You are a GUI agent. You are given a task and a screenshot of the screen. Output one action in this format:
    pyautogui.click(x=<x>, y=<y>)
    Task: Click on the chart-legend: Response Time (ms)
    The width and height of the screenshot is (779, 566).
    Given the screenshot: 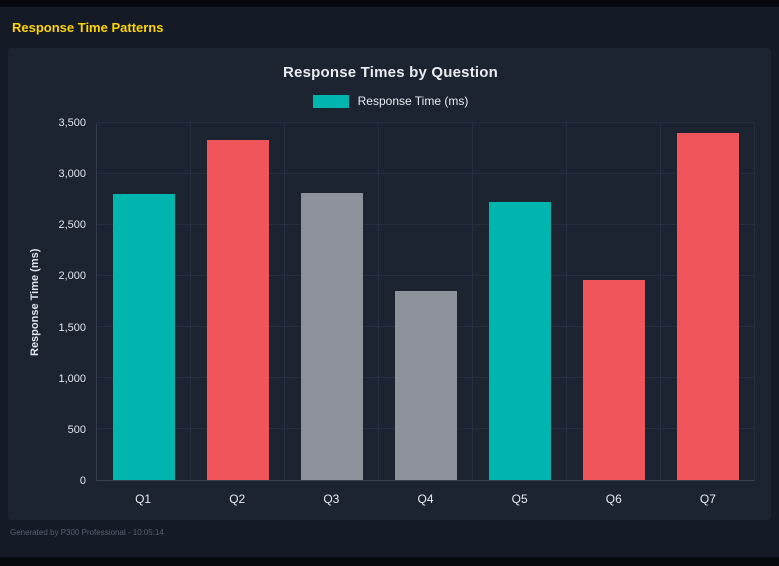 What is the action you would take?
    pyautogui.click(x=390, y=101)
    